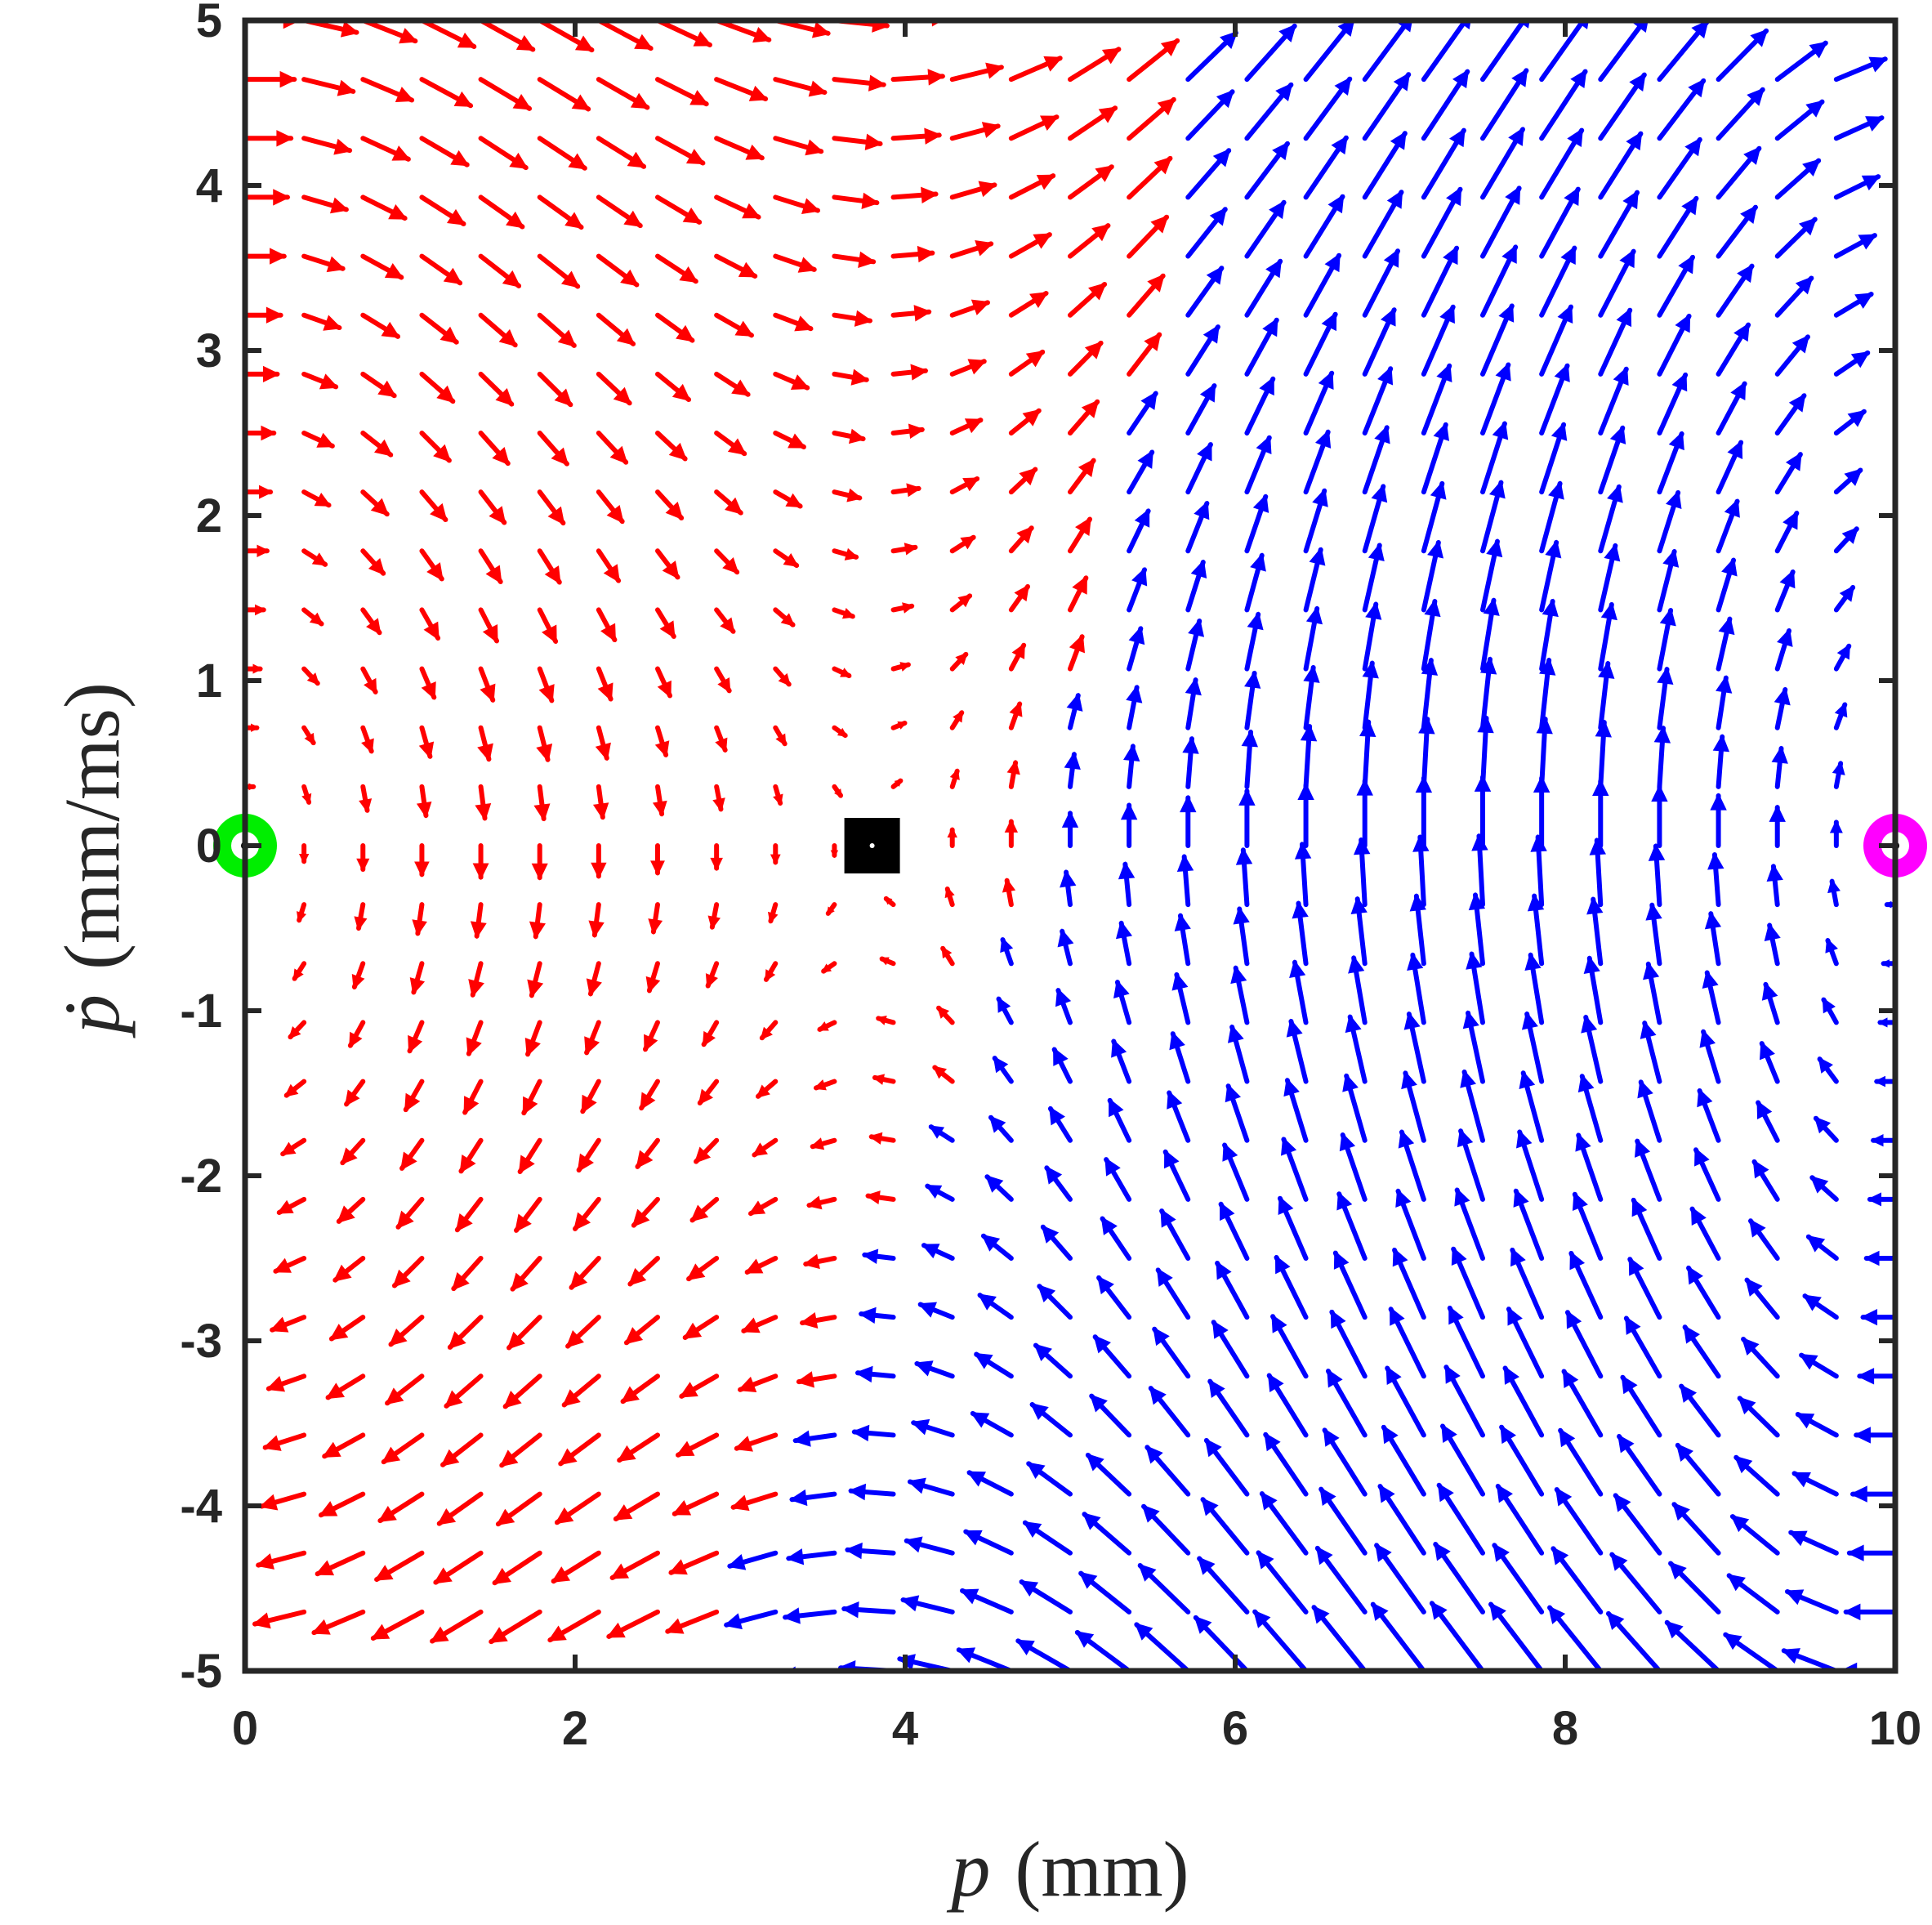 This screenshot has width=1932, height=1925. What do you see at coordinates (575, 1728) in the screenshot?
I see `x-tick-label: 2` at bounding box center [575, 1728].